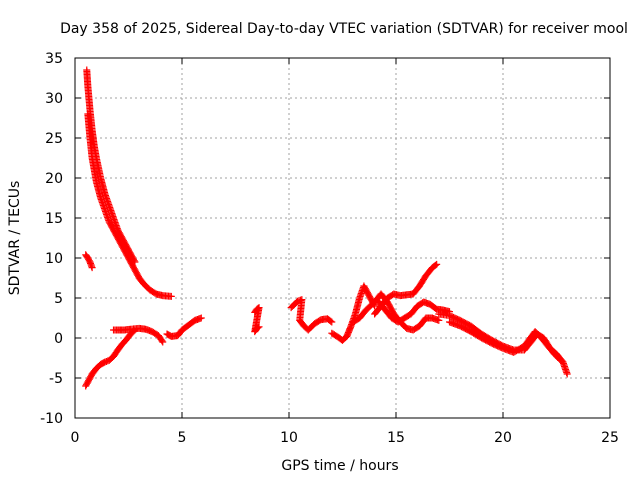 This screenshot has height=480, width=640. I want to click on x-tick-label: 15, so click(396, 438).